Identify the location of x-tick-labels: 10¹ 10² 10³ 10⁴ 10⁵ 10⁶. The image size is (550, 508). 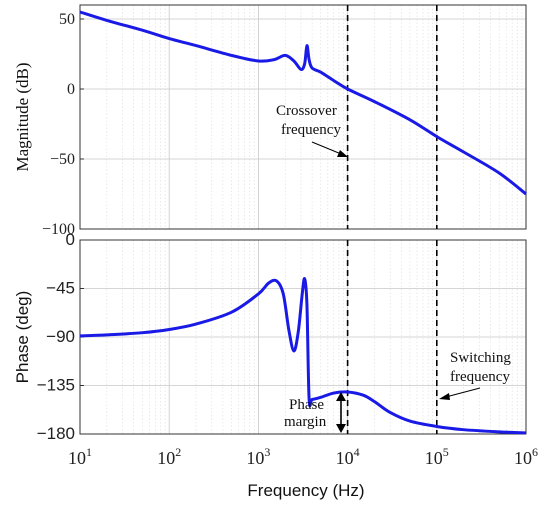
(303, 456).